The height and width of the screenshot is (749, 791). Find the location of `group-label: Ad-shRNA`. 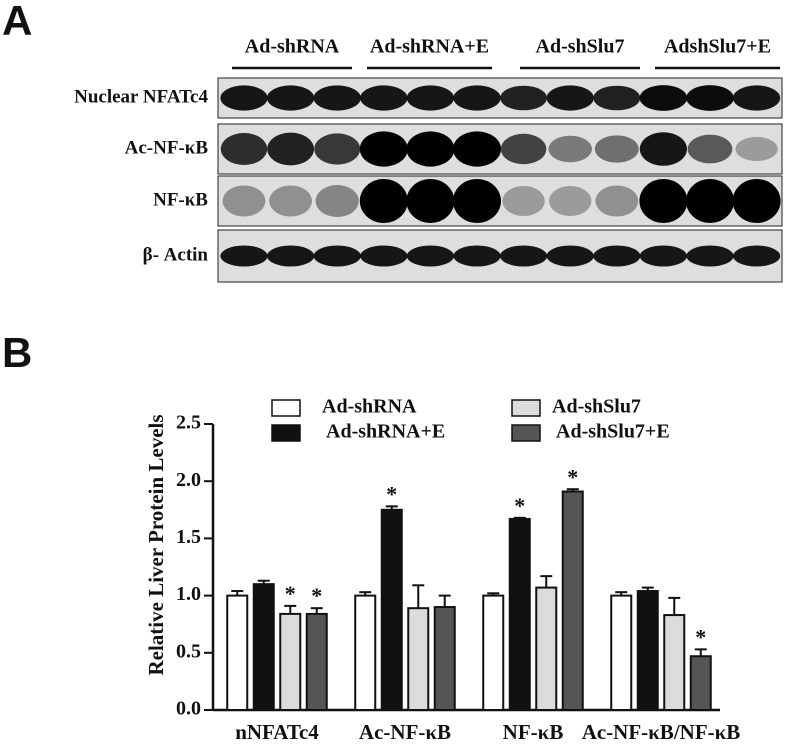

group-label: Ad-shRNA is located at coordinates (292, 47).